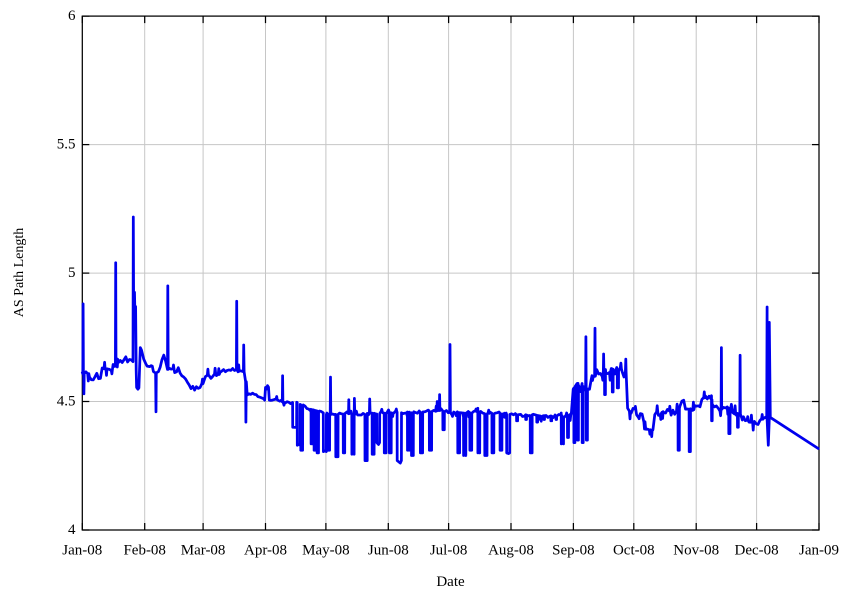 The height and width of the screenshot is (599, 846). I want to click on svg-text: May-08, so click(326, 551).